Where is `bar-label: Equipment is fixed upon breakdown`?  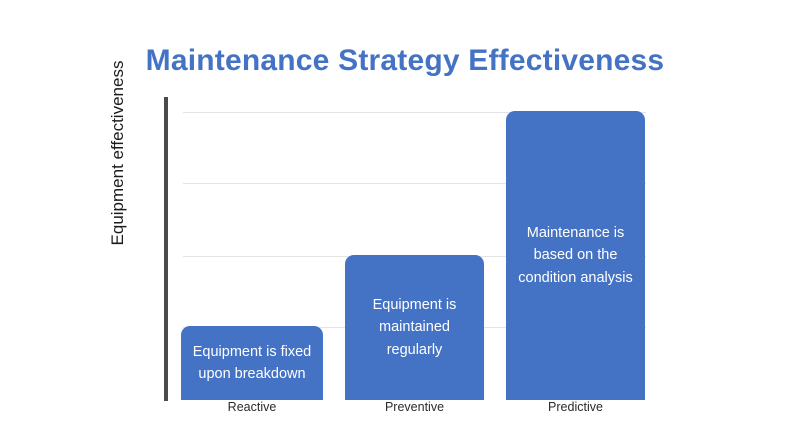
bar-label: Equipment is fixed upon breakdown is located at coordinates (252, 363).